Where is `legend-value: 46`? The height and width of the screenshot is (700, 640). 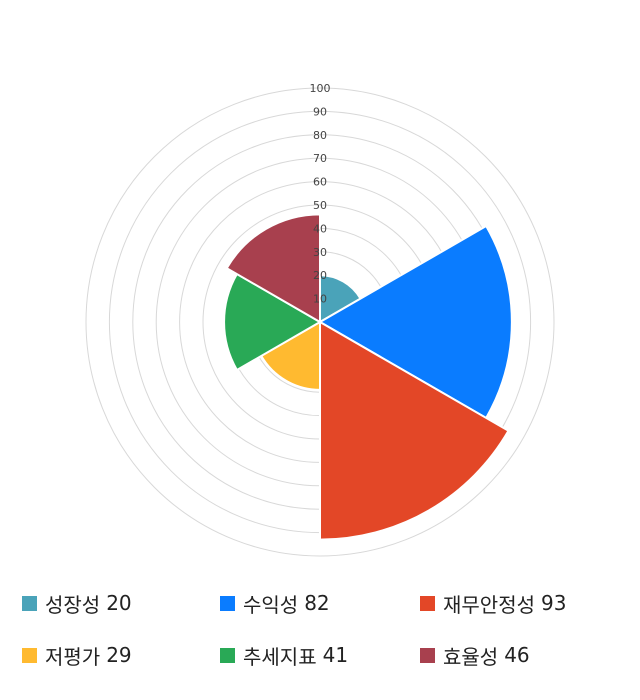 legend-value: 46 is located at coordinates (517, 655).